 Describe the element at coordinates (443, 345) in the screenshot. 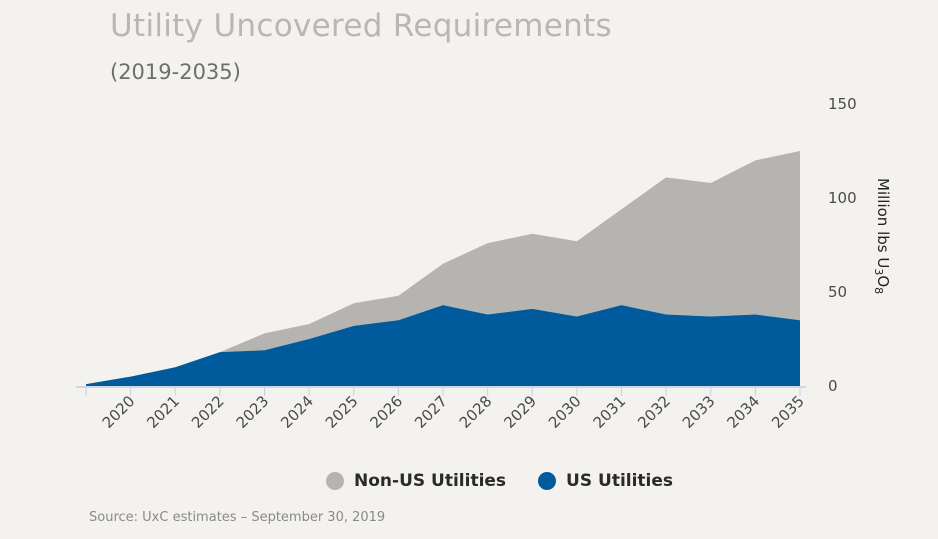

I see `area-us-utilities` at that location.